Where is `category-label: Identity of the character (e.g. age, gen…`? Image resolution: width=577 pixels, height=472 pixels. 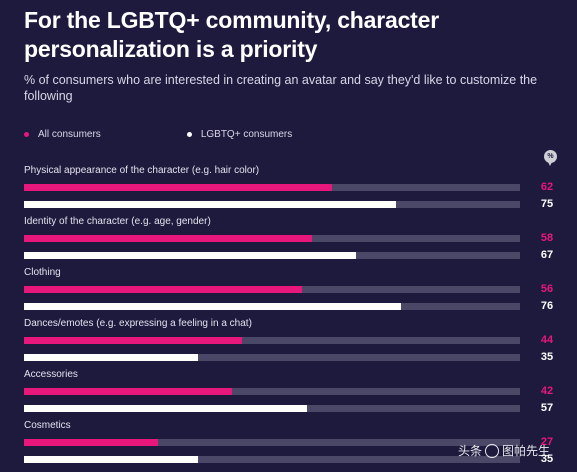 category-label: Identity of the character (e.g. age, gen… is located at coordinates (117, 221).